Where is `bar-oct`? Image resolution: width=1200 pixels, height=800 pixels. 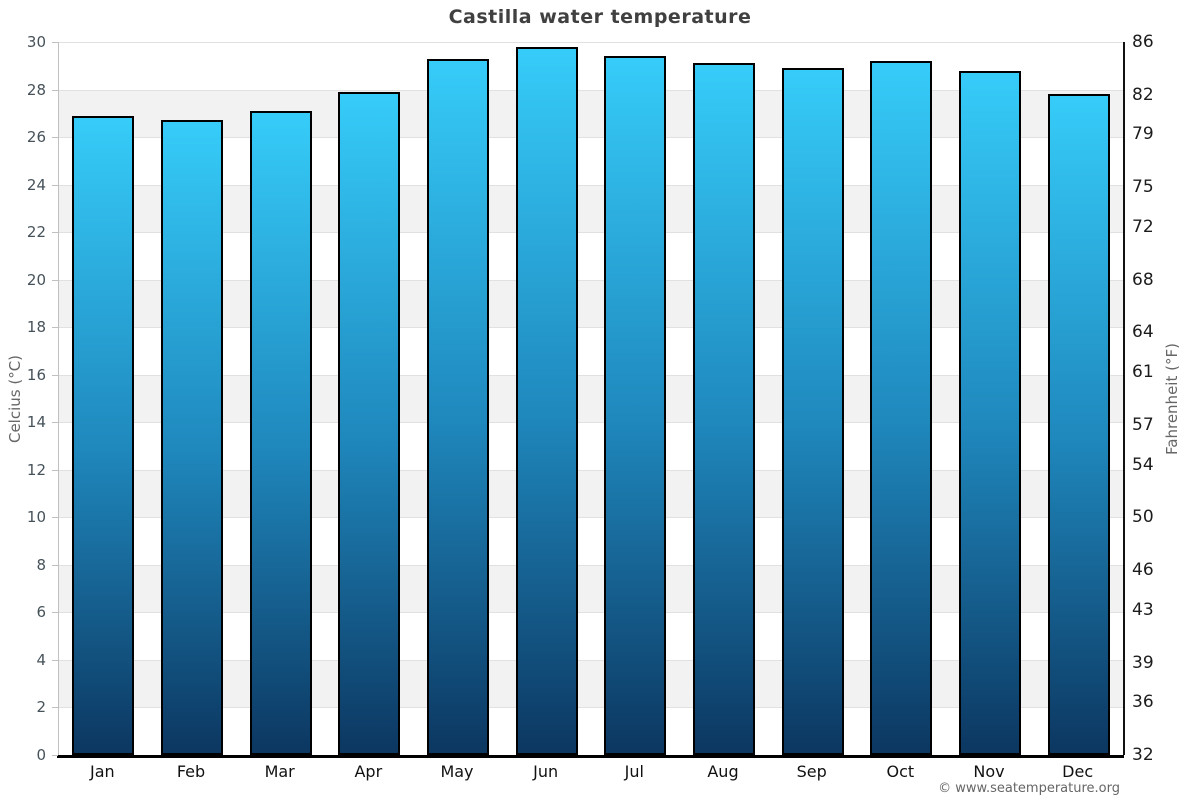
bar-oct is located at coordinates (901, 408).